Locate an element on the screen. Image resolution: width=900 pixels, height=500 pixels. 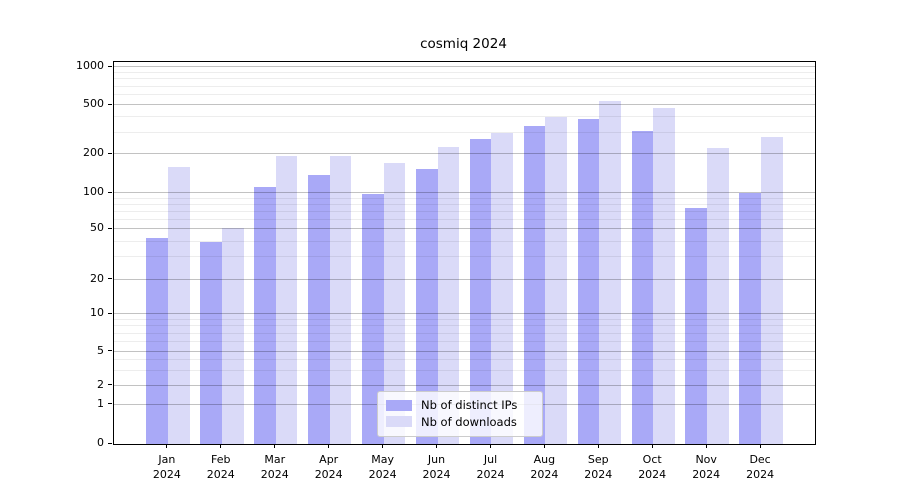
y-tick-label-200: 200 is located at coordinates (93, 153).